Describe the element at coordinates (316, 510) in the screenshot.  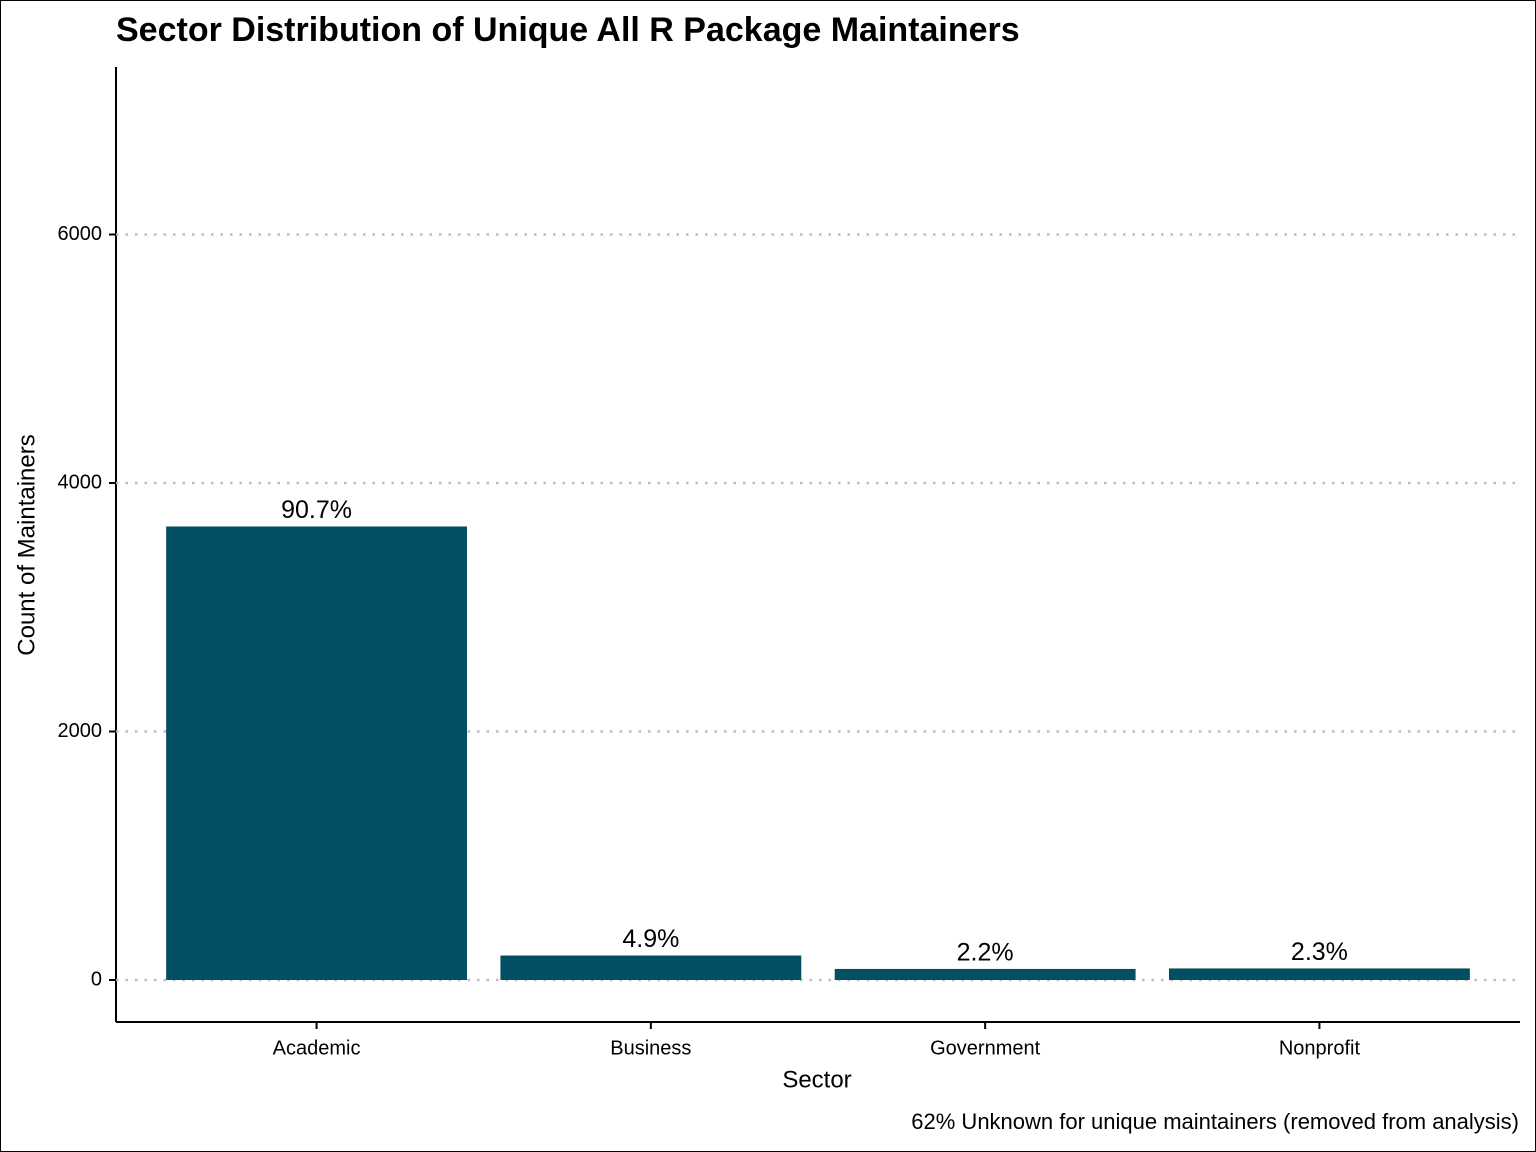
I see `bar-label: 90.7%` at that location.